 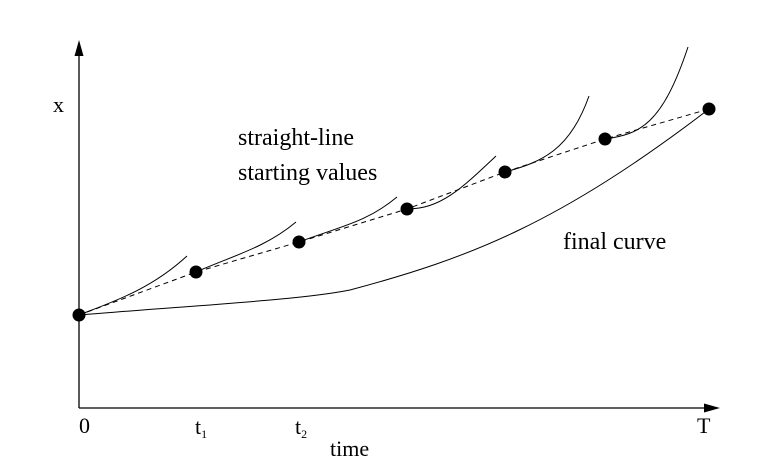 I want to click on start-point, so click(x=79, y=315).